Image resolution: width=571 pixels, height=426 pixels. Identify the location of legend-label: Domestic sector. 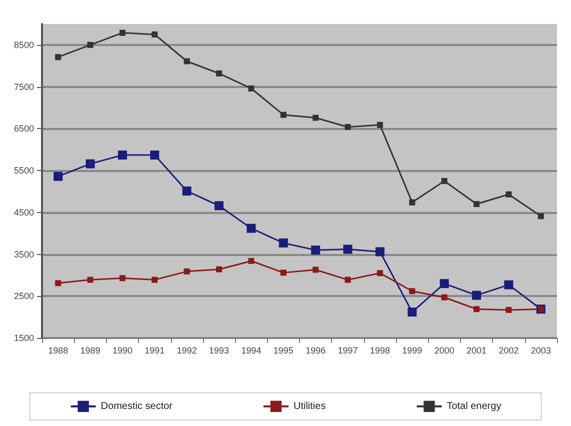
(137, 406).